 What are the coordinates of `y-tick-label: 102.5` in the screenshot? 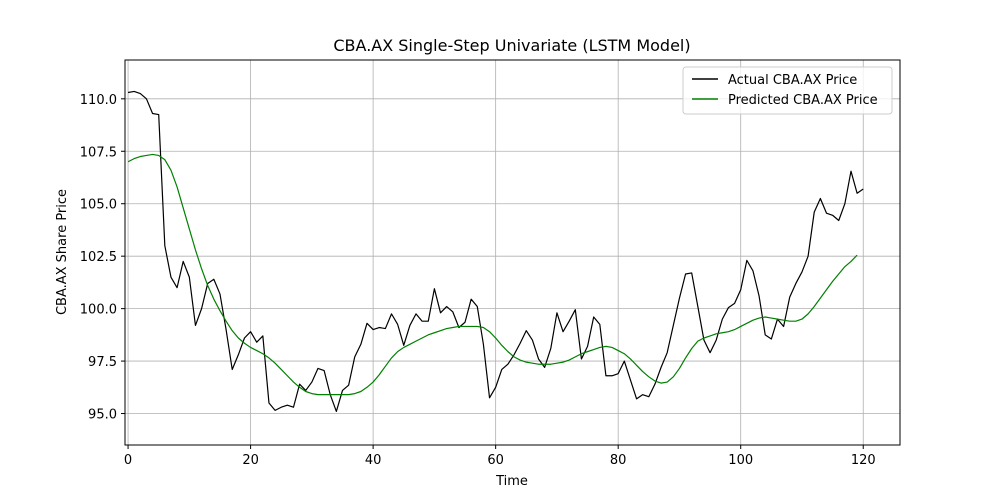 It's located at (98, 257).